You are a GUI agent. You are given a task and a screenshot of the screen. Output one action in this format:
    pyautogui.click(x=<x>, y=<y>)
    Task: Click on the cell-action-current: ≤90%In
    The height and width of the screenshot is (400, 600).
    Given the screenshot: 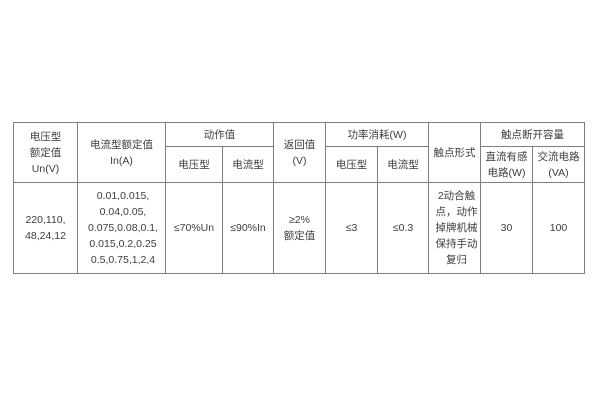 What is the action you would take?
    pyautogui.click(x=248, y=228)
    